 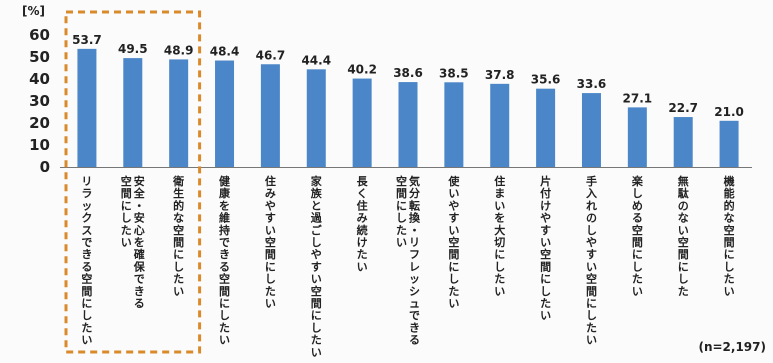 I want to click on bar-value-label: 40.2, so click(x=362, y=70).